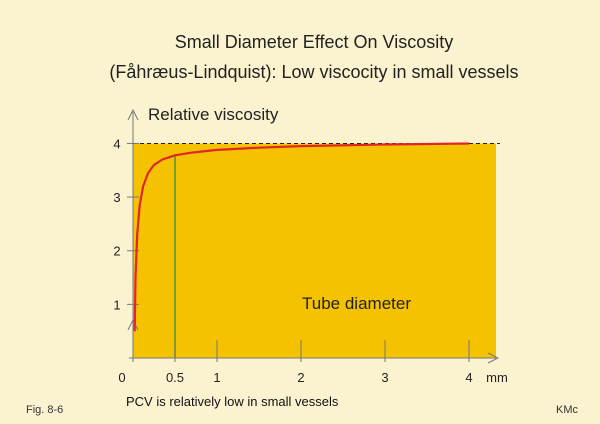 The image size is (600, 424). I want to click on y-tick-label: 2, so click(116, 251).